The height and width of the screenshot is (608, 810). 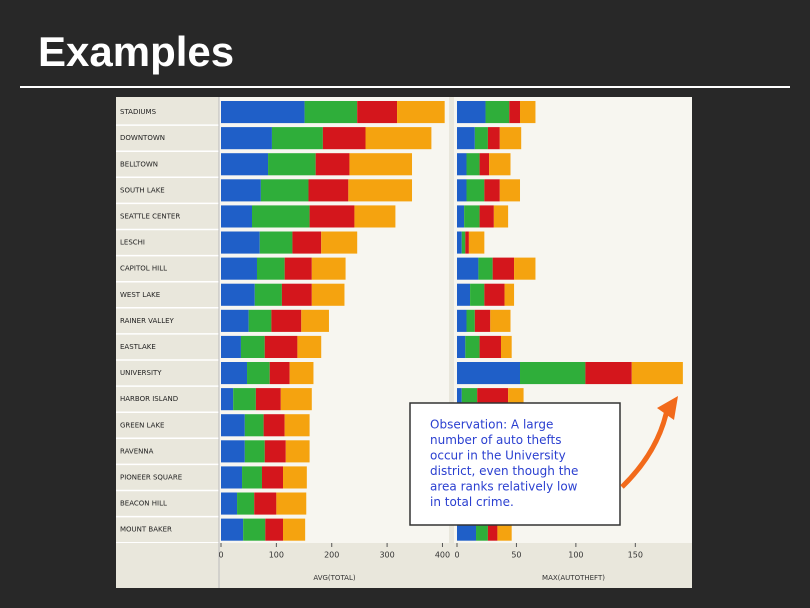 What do you see at coordinates (635, 555) in the screenshot?
I see `x-tick-label: 150` at bounding box center [635, 555].